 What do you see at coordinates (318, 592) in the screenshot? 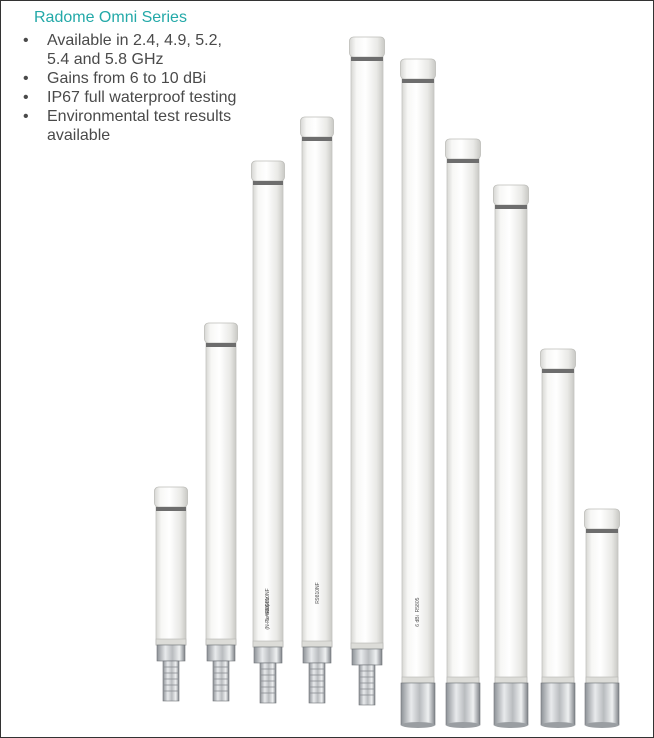
I see `antenna-print-label: R9810NF` at bounding box center [318, 592].